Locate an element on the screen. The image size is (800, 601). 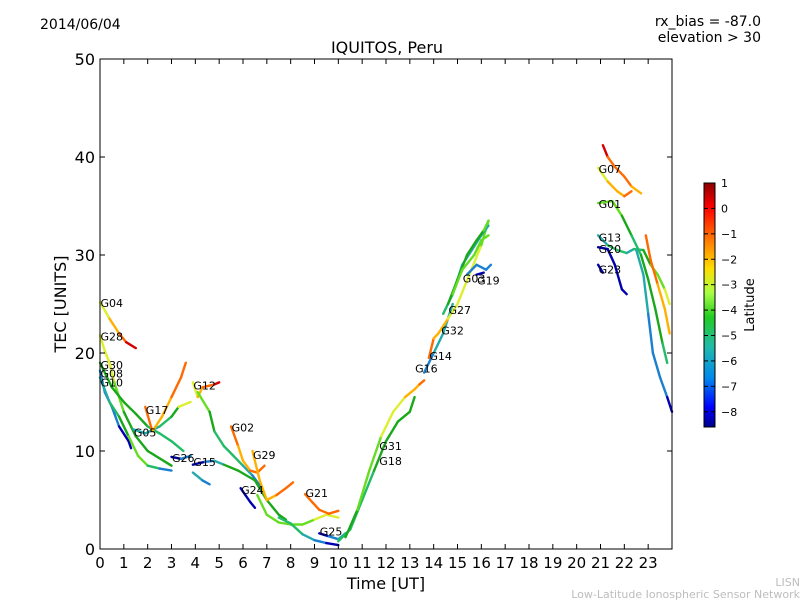
satellite-label: G30 is located at coordinates (112, 365).